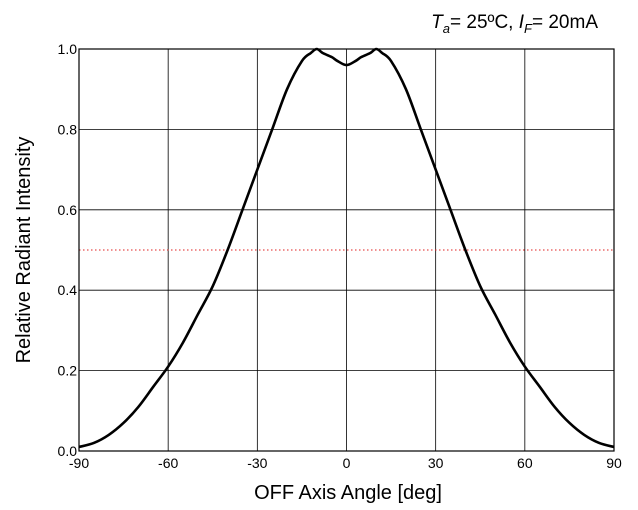 The width and height of the screenshot is (638, 510). Describe the element at coordinates (68, 49) in the screenshot. I see `y-tick-label: 1.0` at that location.